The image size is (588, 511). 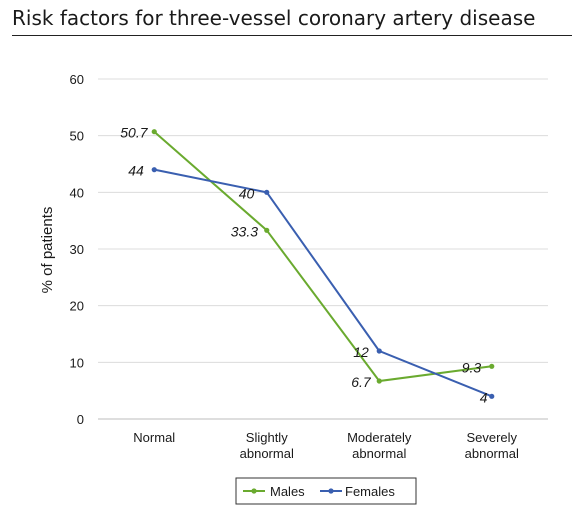 What do you see at coordinates (154, 437) in the screenshot?
I see `x-tick-label: Normal` at bounding box center [154, 437].